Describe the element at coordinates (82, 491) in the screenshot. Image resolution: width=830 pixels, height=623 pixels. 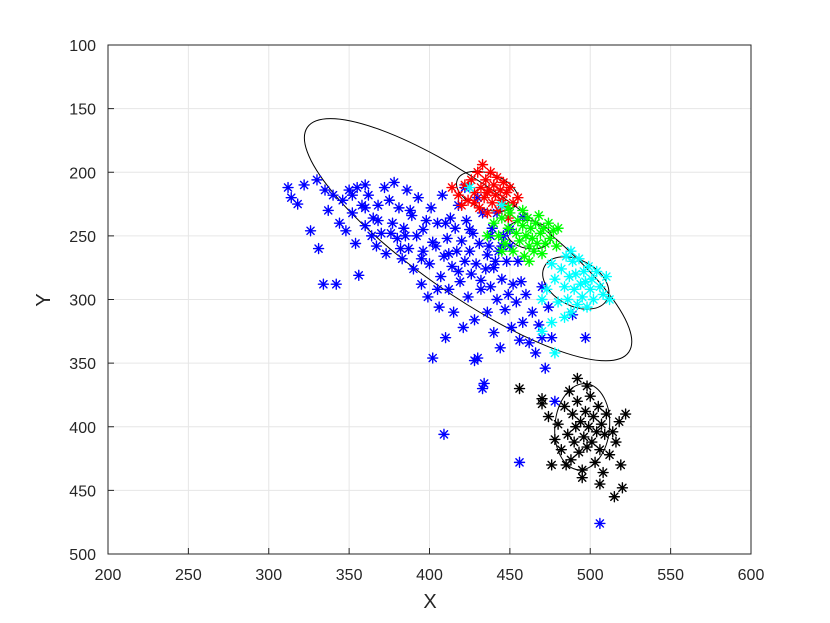
I see `y-tick-label: 450` at that location.